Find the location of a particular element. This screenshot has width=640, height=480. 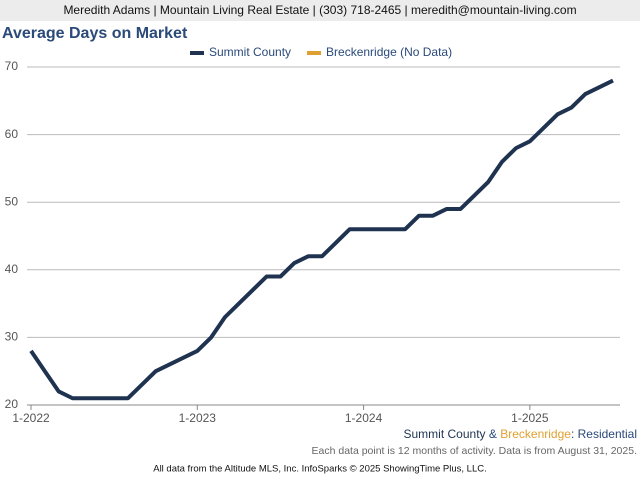

footer-and: & is located at coordinates (493, 434).